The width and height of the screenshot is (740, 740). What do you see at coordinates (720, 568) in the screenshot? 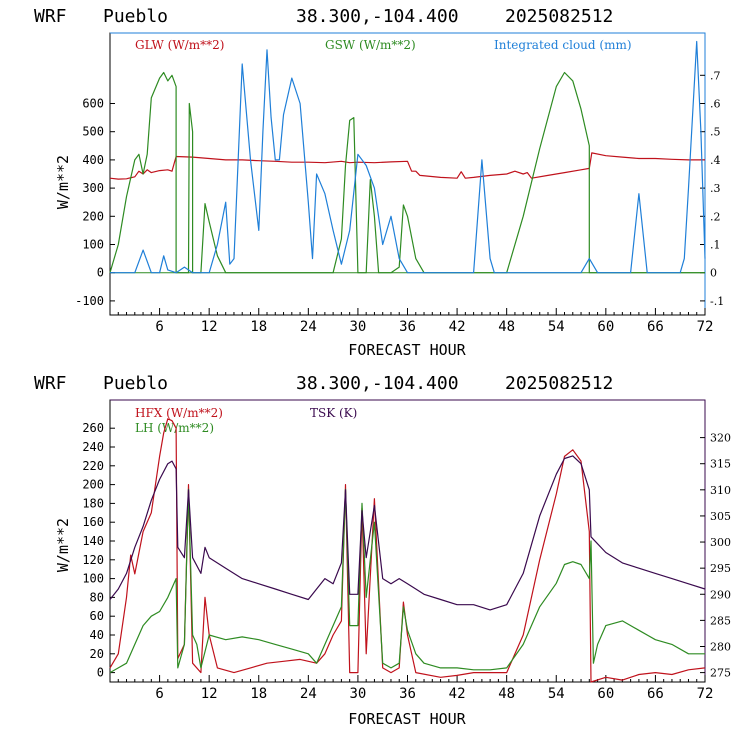
I see `right-tick-label: 295` at bounding box center [720, 568].